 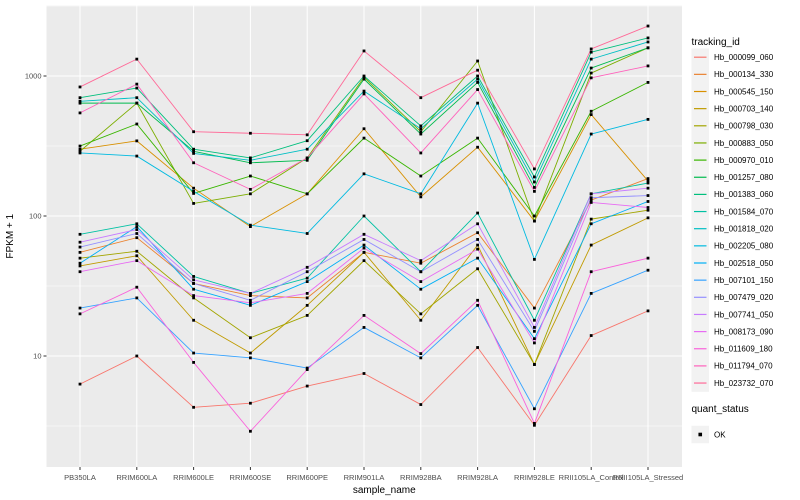 I want to click on legend-label: Hb_023732_070, so click(x=744, y=383).